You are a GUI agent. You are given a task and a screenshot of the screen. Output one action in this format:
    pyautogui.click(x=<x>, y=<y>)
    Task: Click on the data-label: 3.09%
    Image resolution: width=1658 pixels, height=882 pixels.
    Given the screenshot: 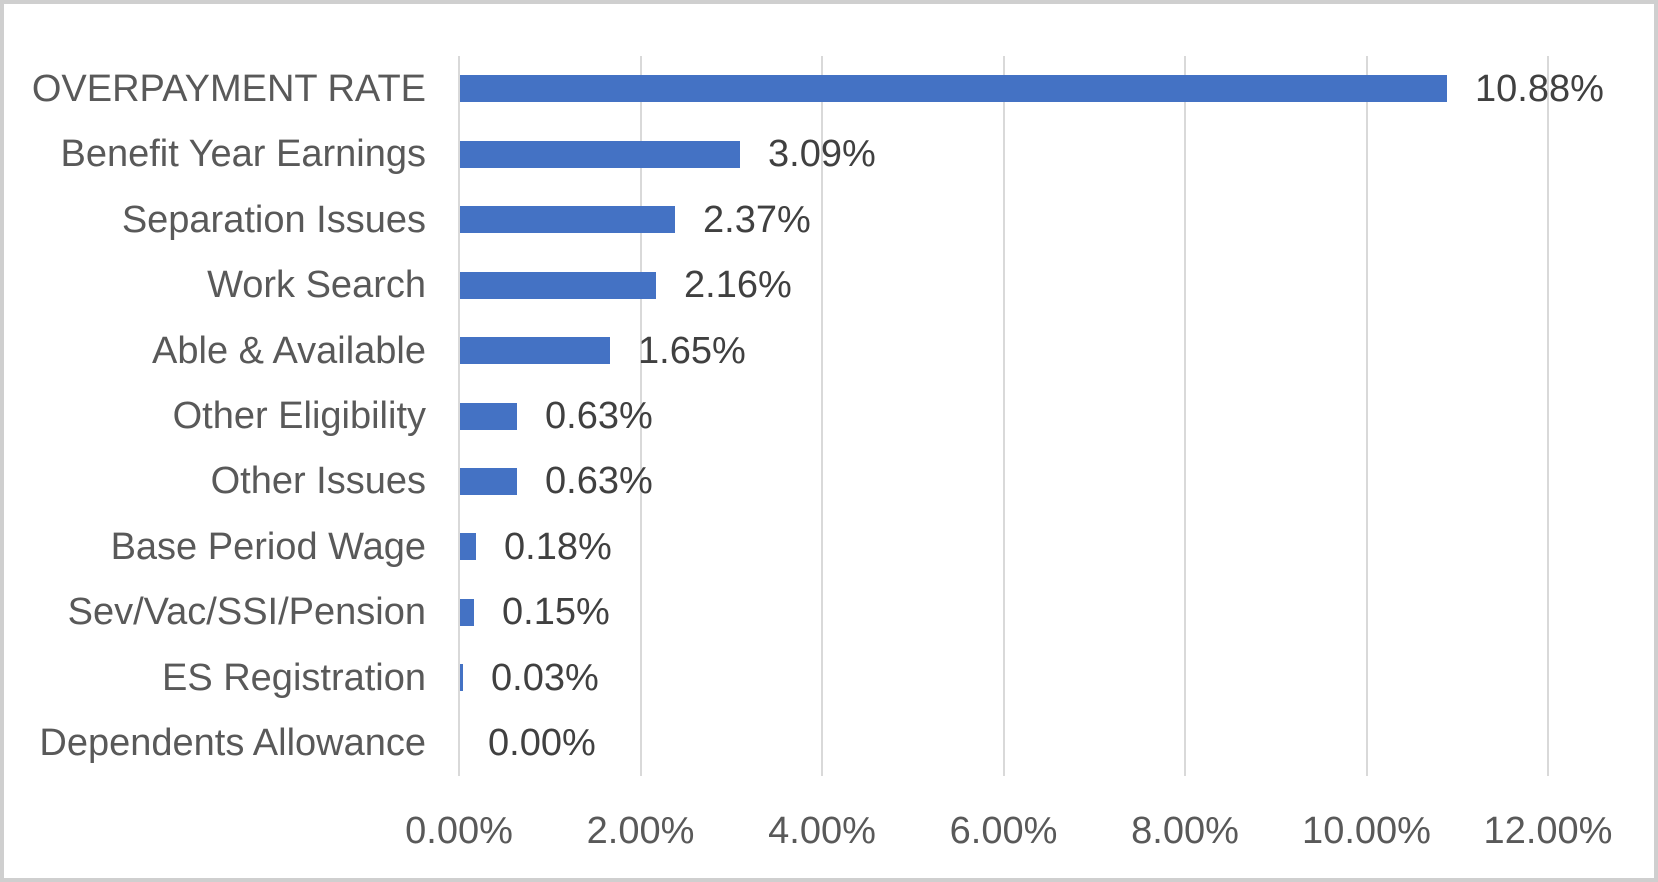 What is the action you would take?
    pyautogui.click(x=822, y=154)
    